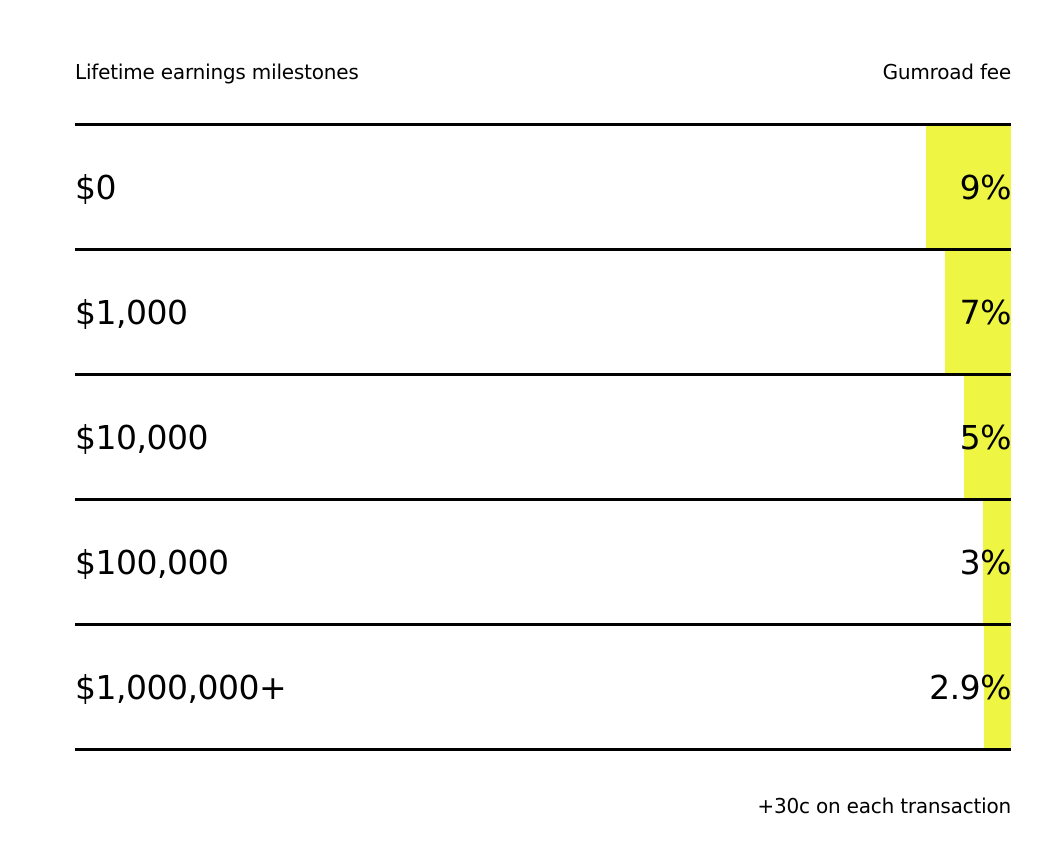 This screenshot has width=1063, height=844. I want to click on table-header: Lifetime earnings milestones Gumroad fee, so click(543, 72).